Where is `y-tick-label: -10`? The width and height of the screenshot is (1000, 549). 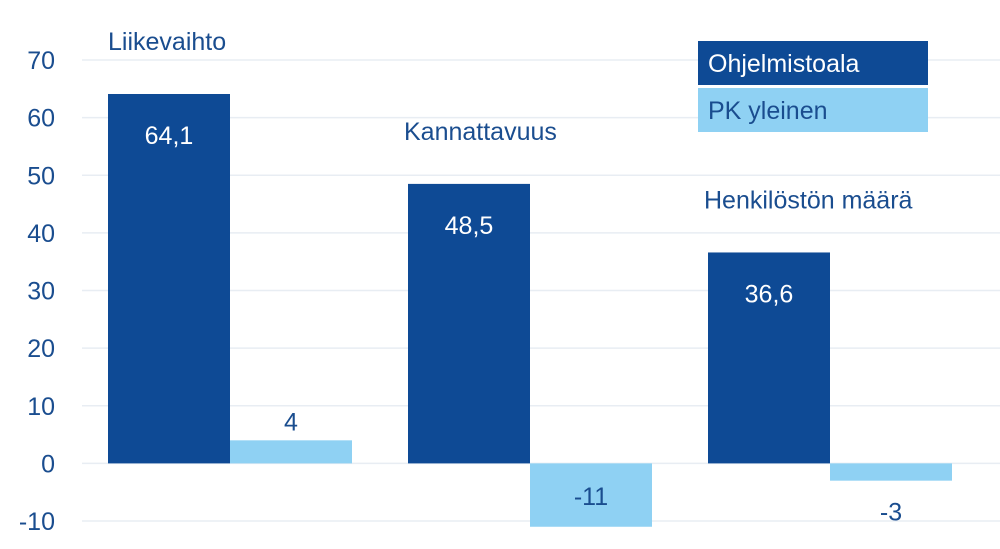
y-tick-label: -10 is located at coordinates (37, 522).